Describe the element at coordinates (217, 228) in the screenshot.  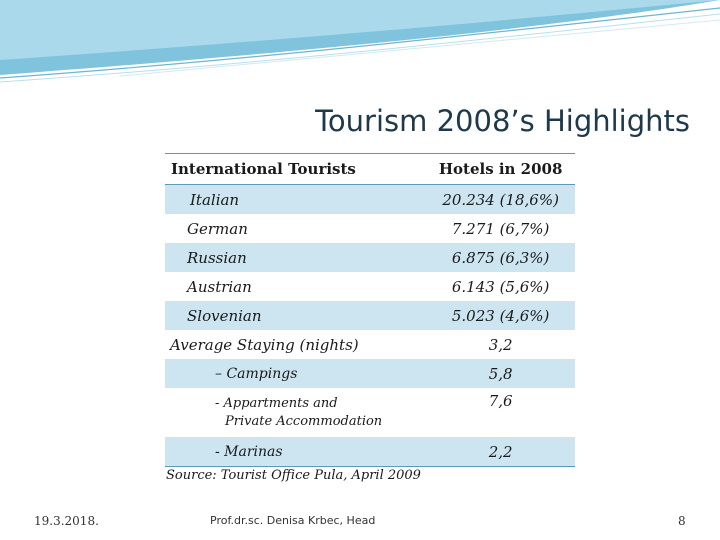
I see `row-label: German` at that location.